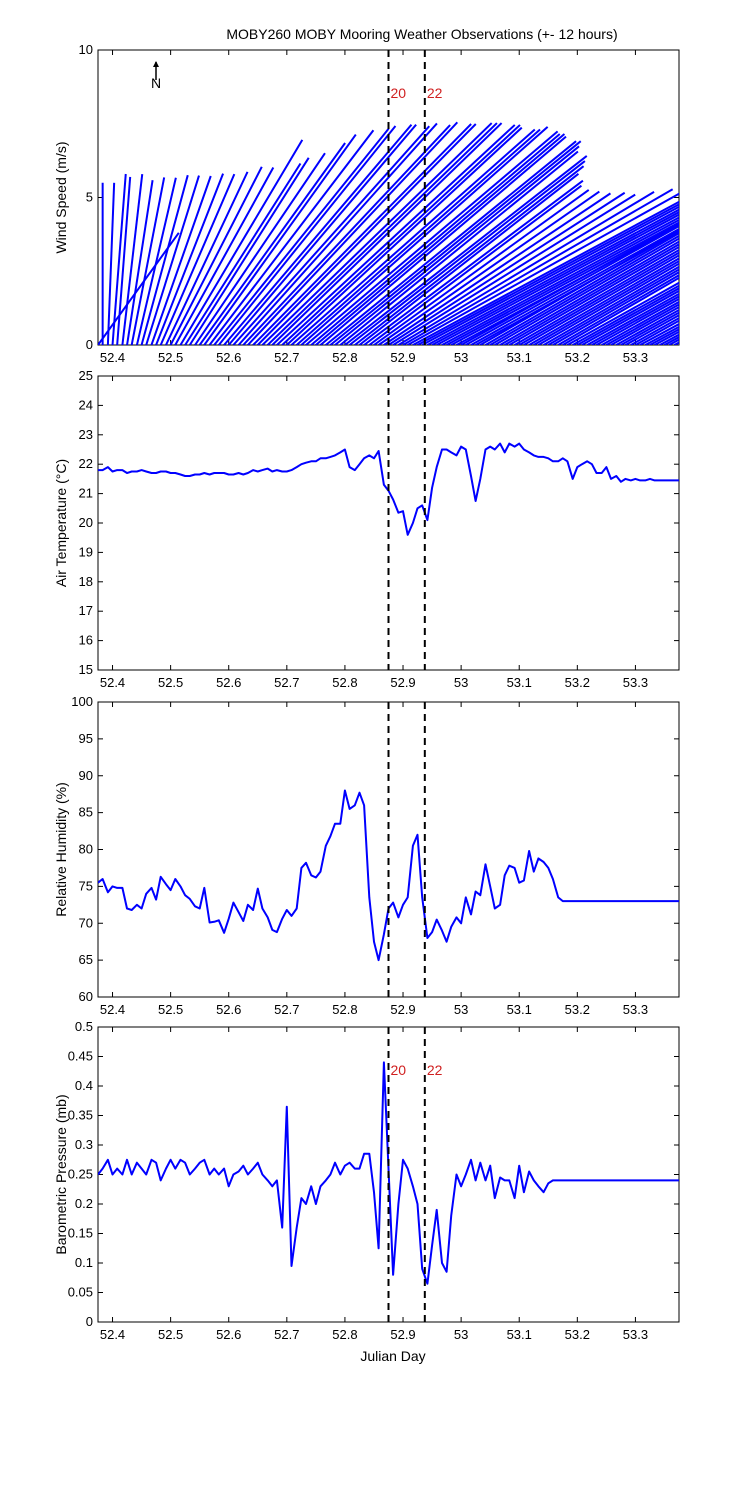 Image resolution: width=750 pixels, height=1500 pixels. I want to click on baro-xtick-label: 53.2, so click(577, 1334).